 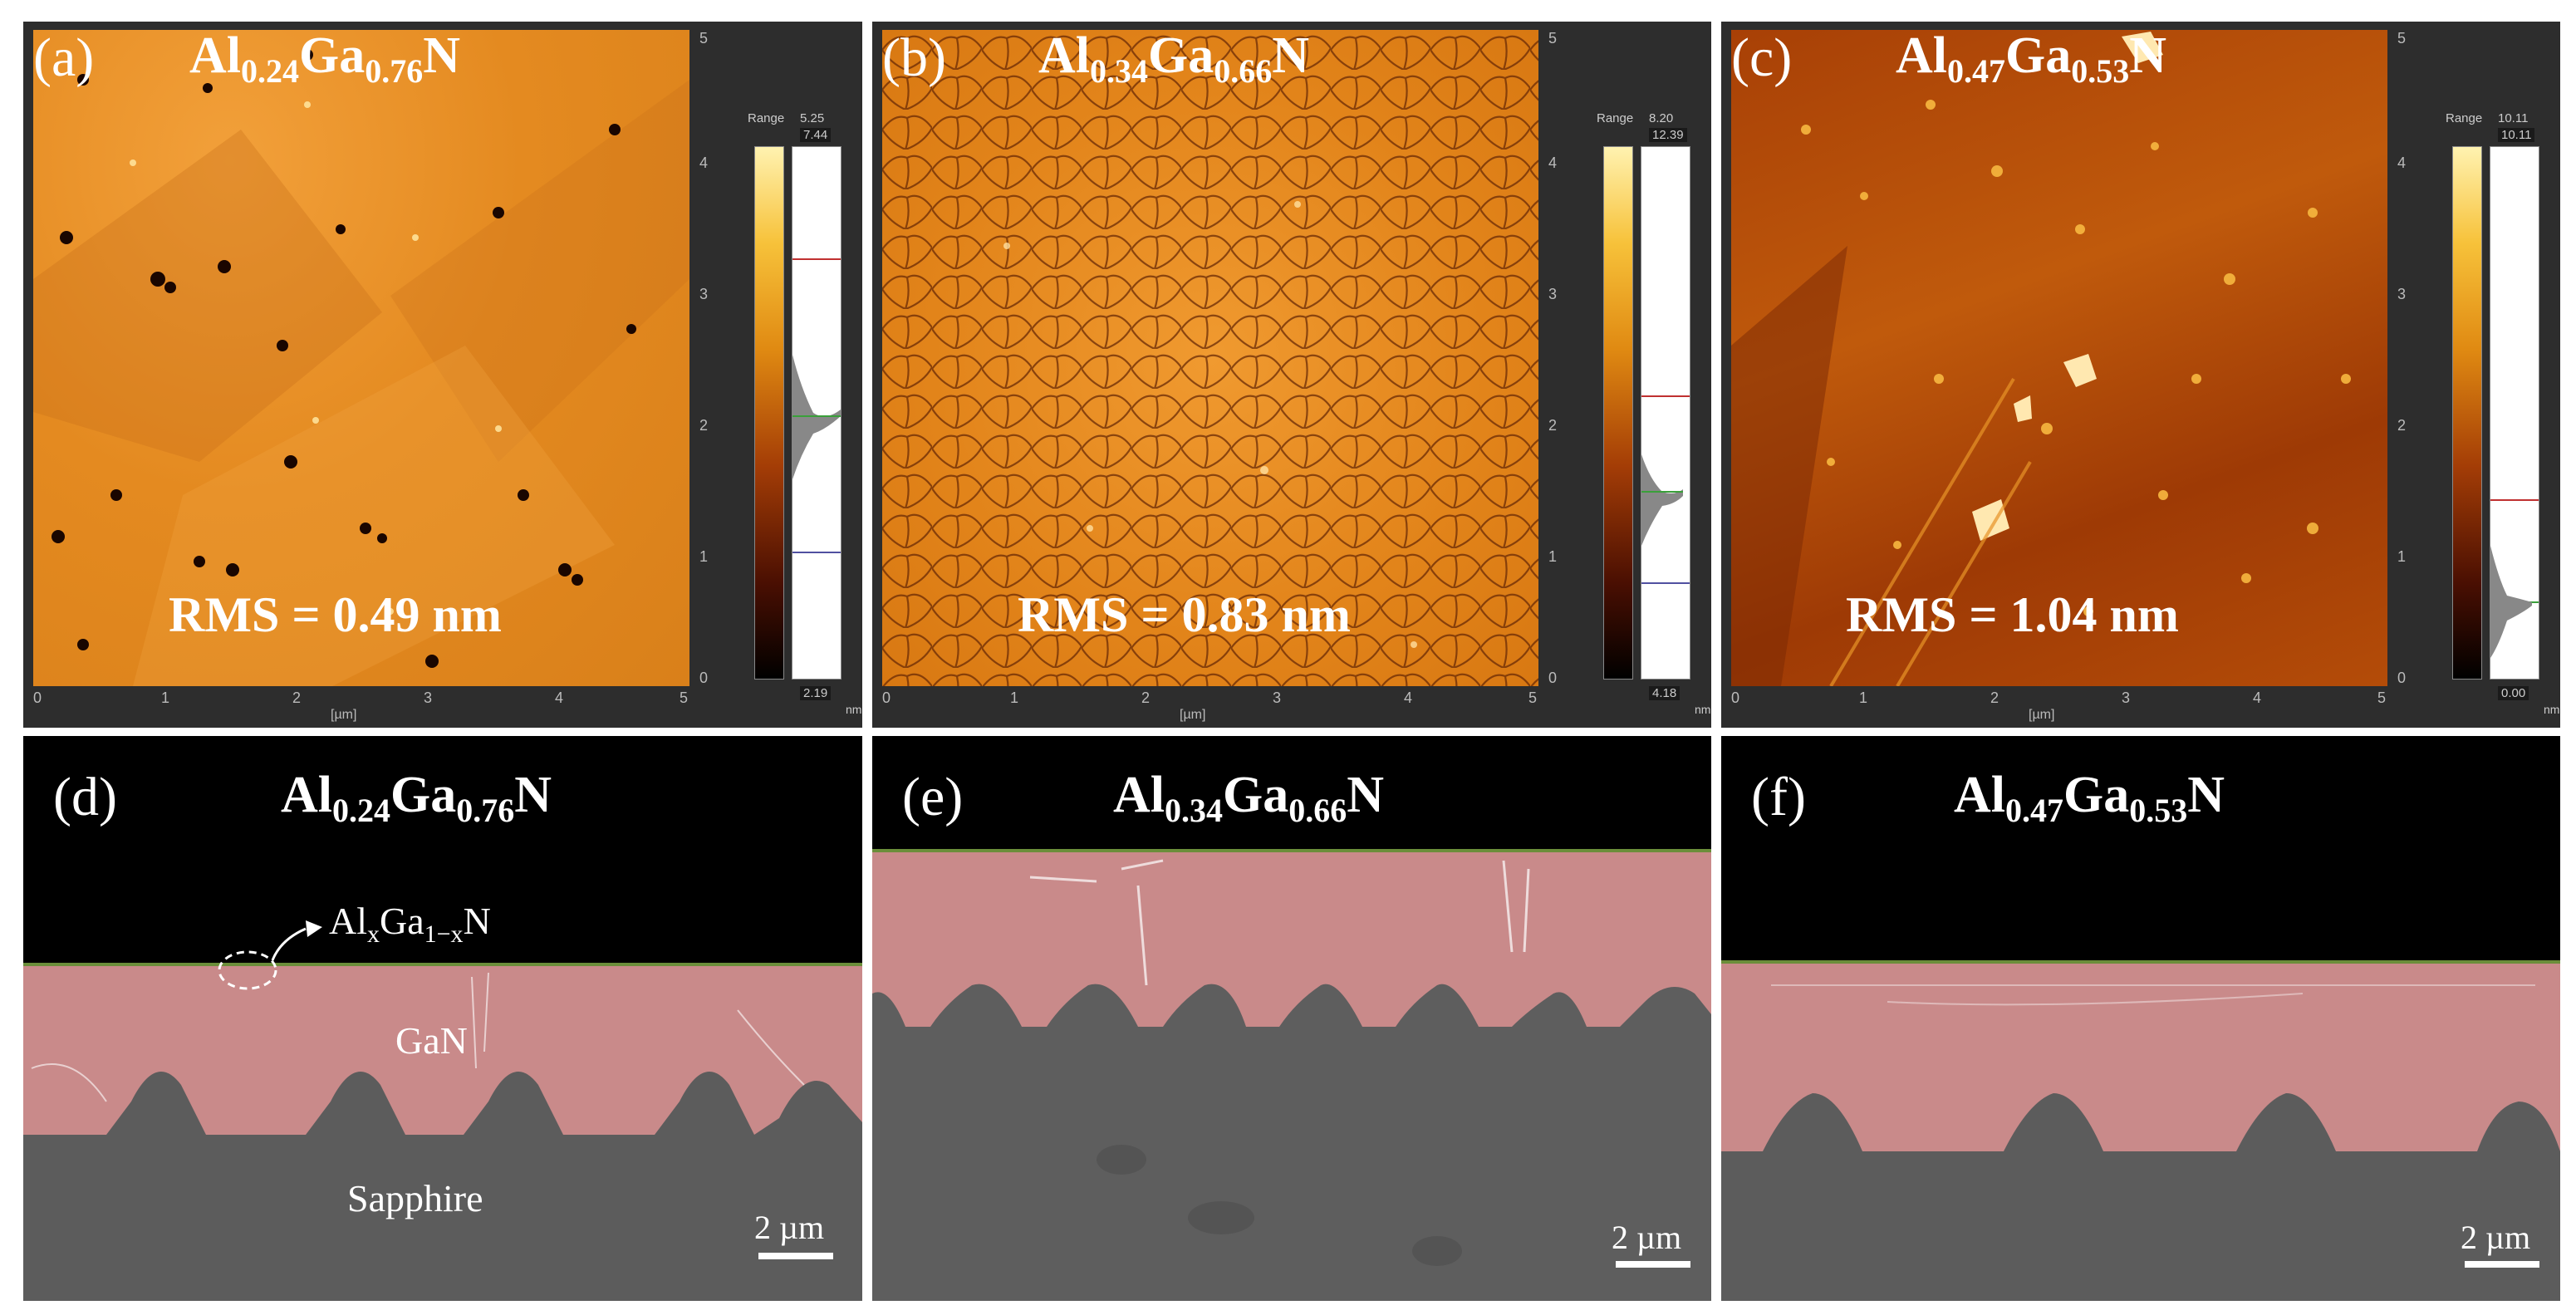 What do you see at coordinates (816, 135) in the screenshot?
I see `height-max-a: 7.44` at bounding box center [816, 135].